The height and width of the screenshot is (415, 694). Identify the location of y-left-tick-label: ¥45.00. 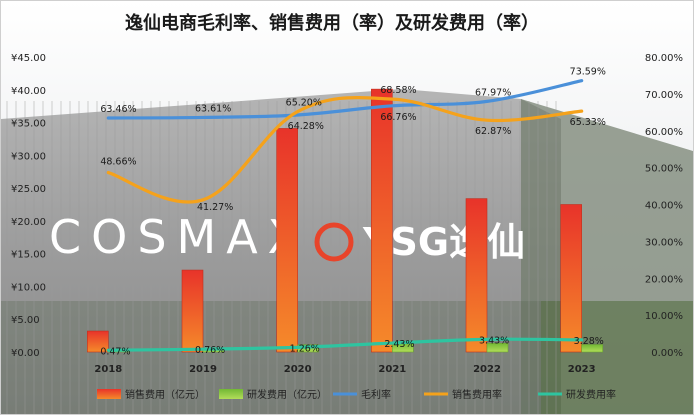
(28, 58).